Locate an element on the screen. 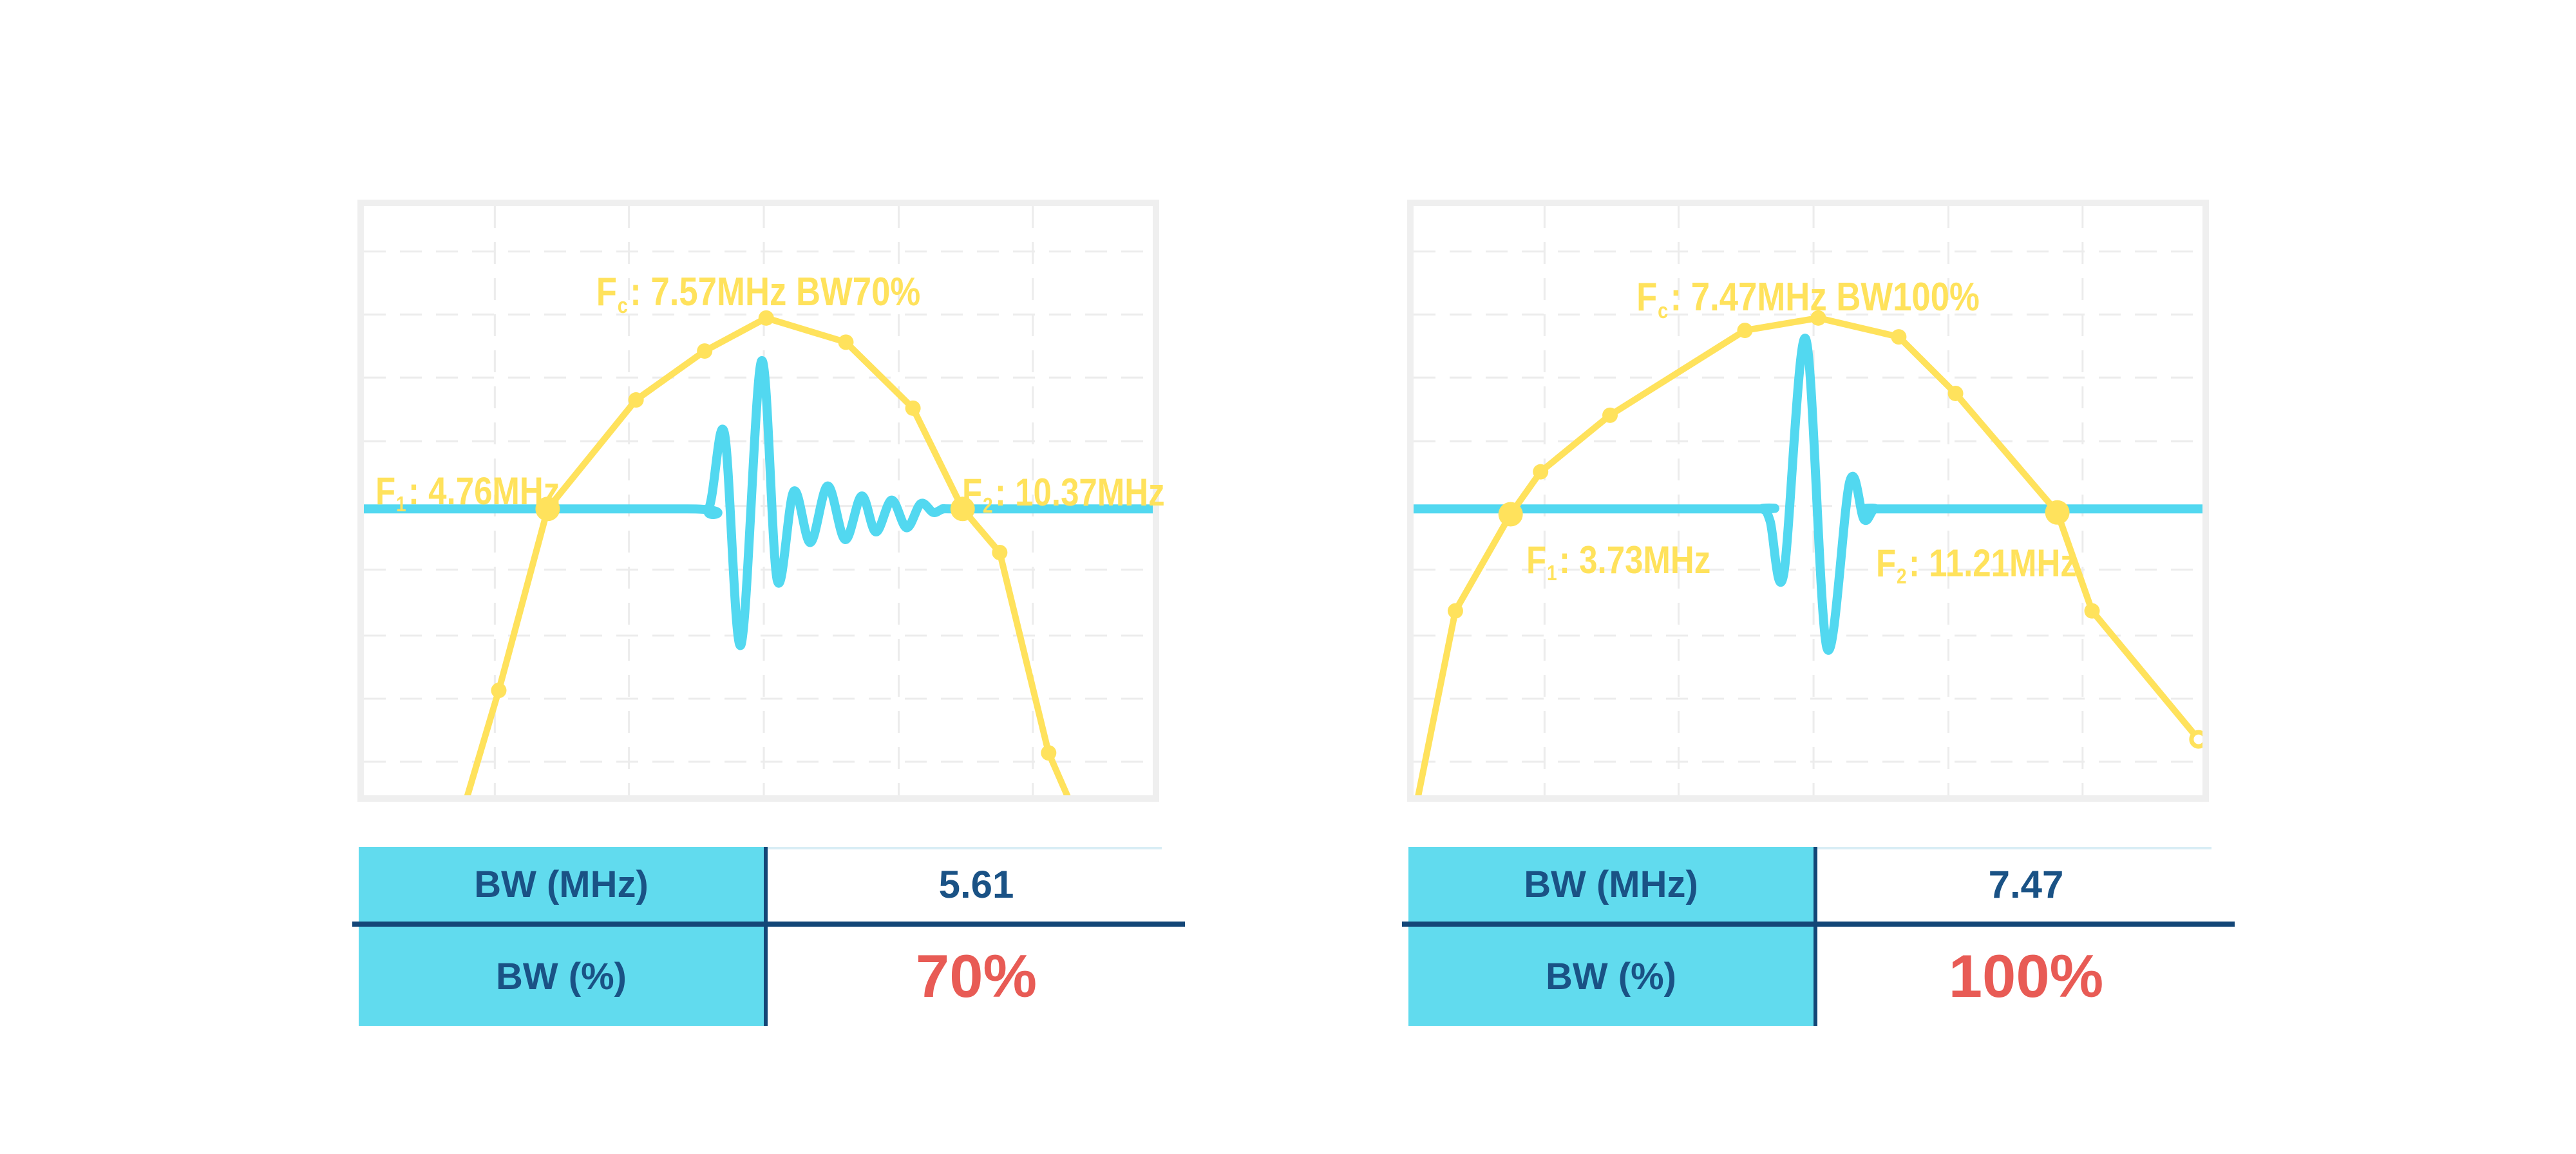  table-row: BW (MHz) 5.61 is located at coordinates (772, 884).